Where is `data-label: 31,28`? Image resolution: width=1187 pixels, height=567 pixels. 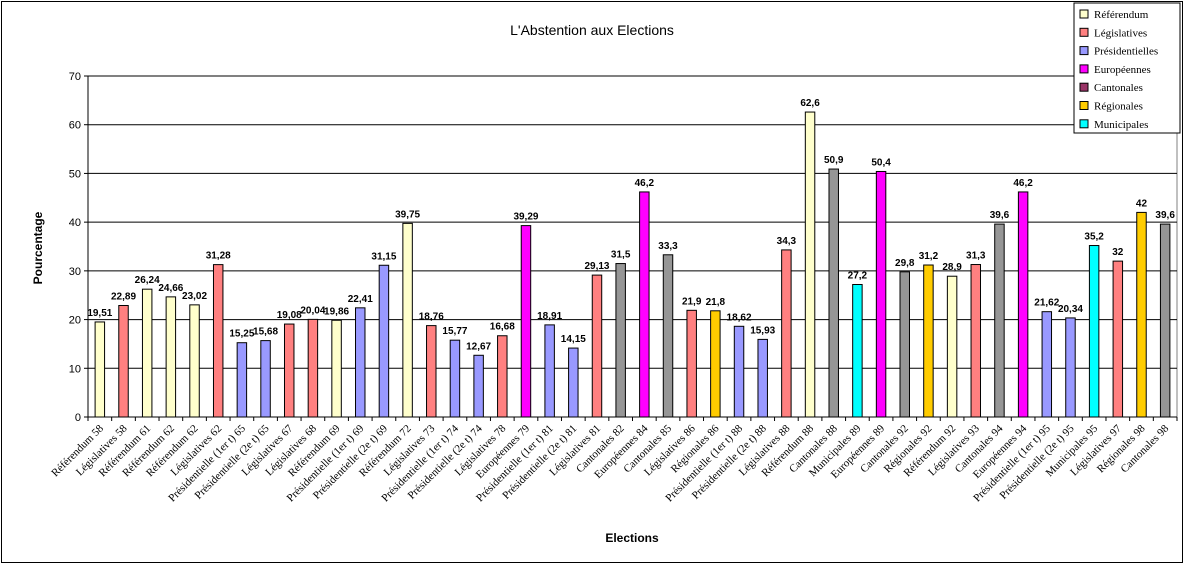
data-label: 31,28 is located at coordinates (218, 256).